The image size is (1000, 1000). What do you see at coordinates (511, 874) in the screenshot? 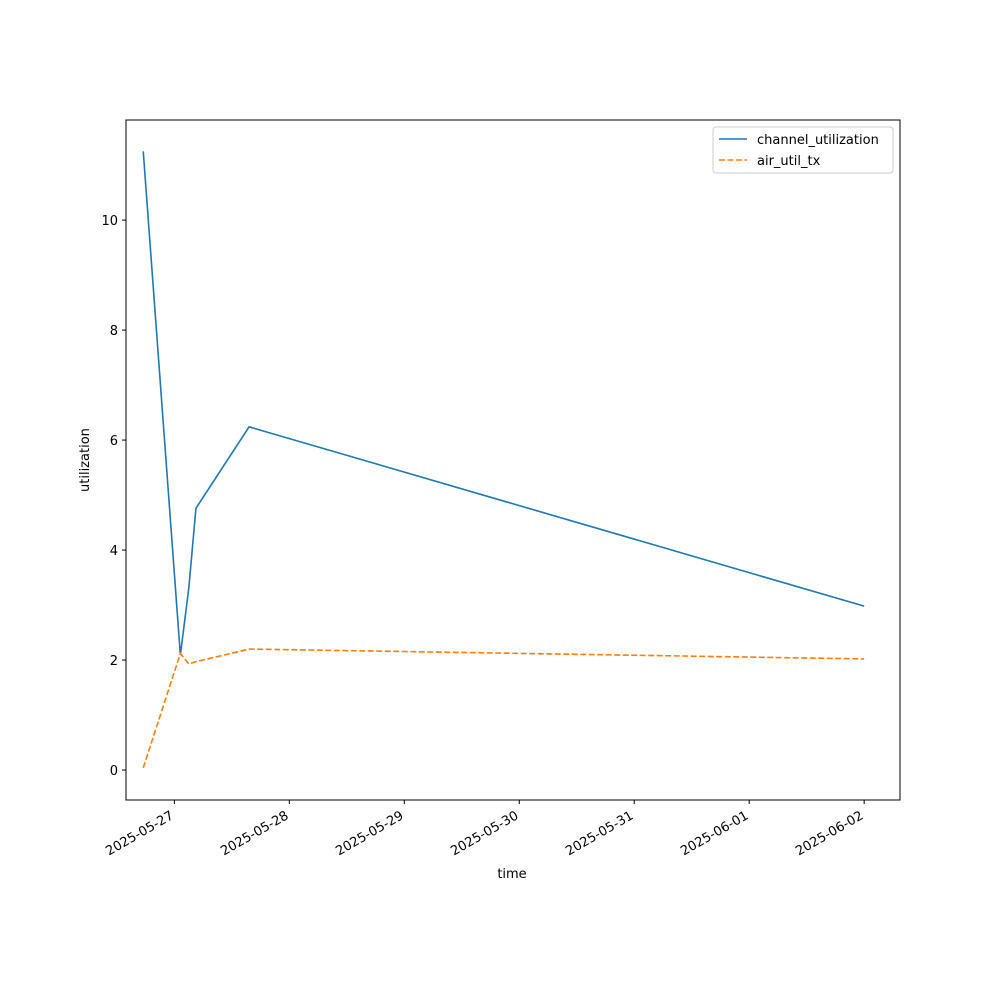
I see `x-axis-label: time` at bounding box center [511, 874].